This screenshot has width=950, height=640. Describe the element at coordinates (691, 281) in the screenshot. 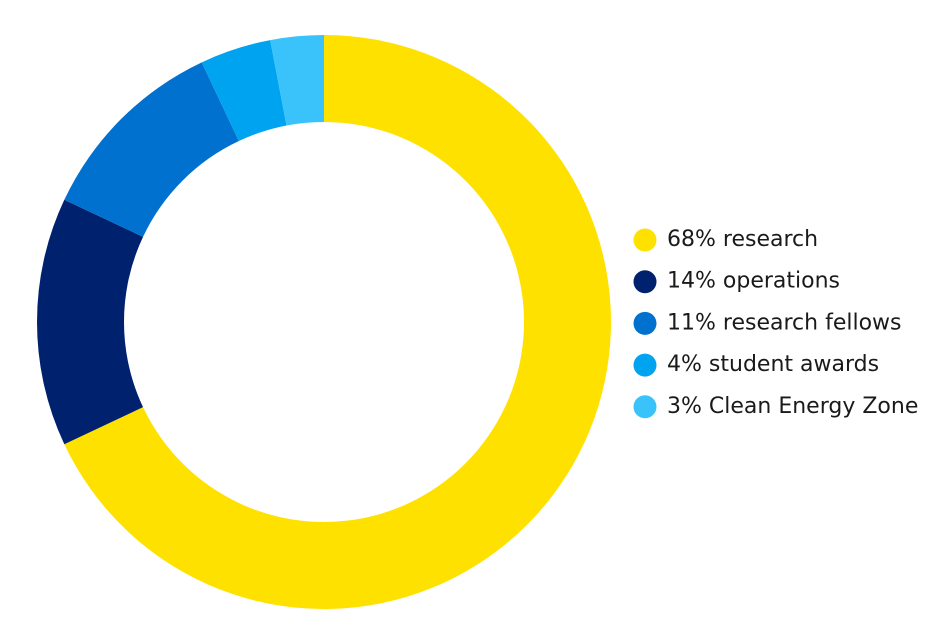

I see `legend-value: 14%` at that location.